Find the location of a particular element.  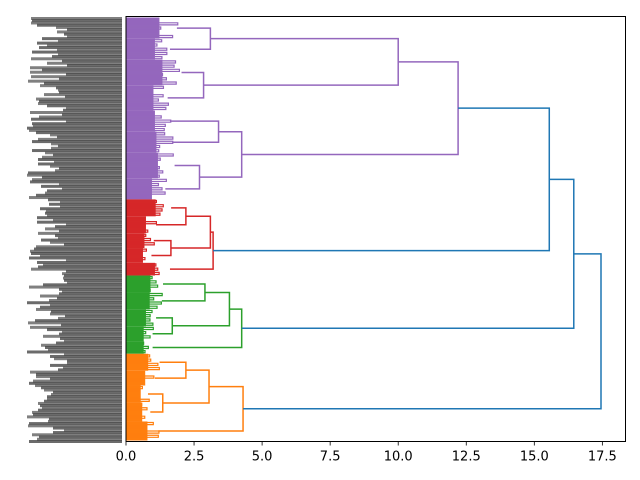

x-tick-label: 12.5 is located at coordinates (466, 457).